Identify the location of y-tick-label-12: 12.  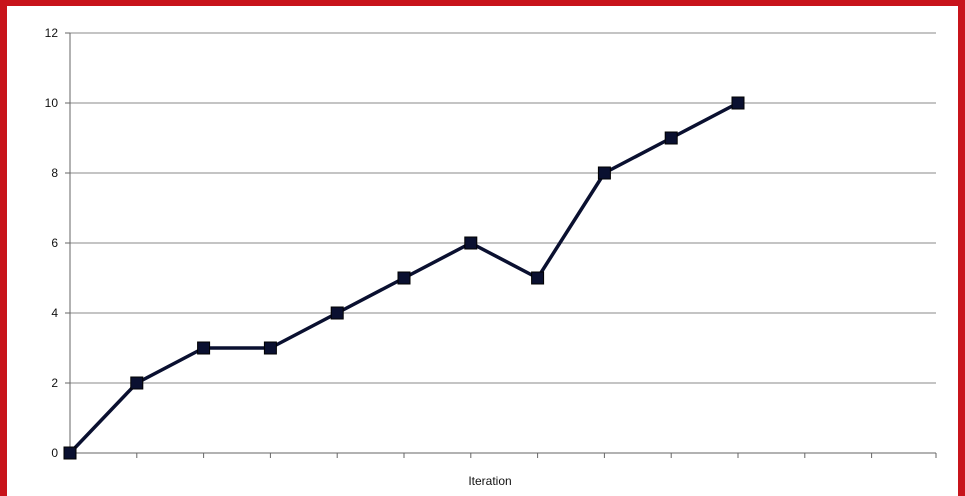
(52, 33).